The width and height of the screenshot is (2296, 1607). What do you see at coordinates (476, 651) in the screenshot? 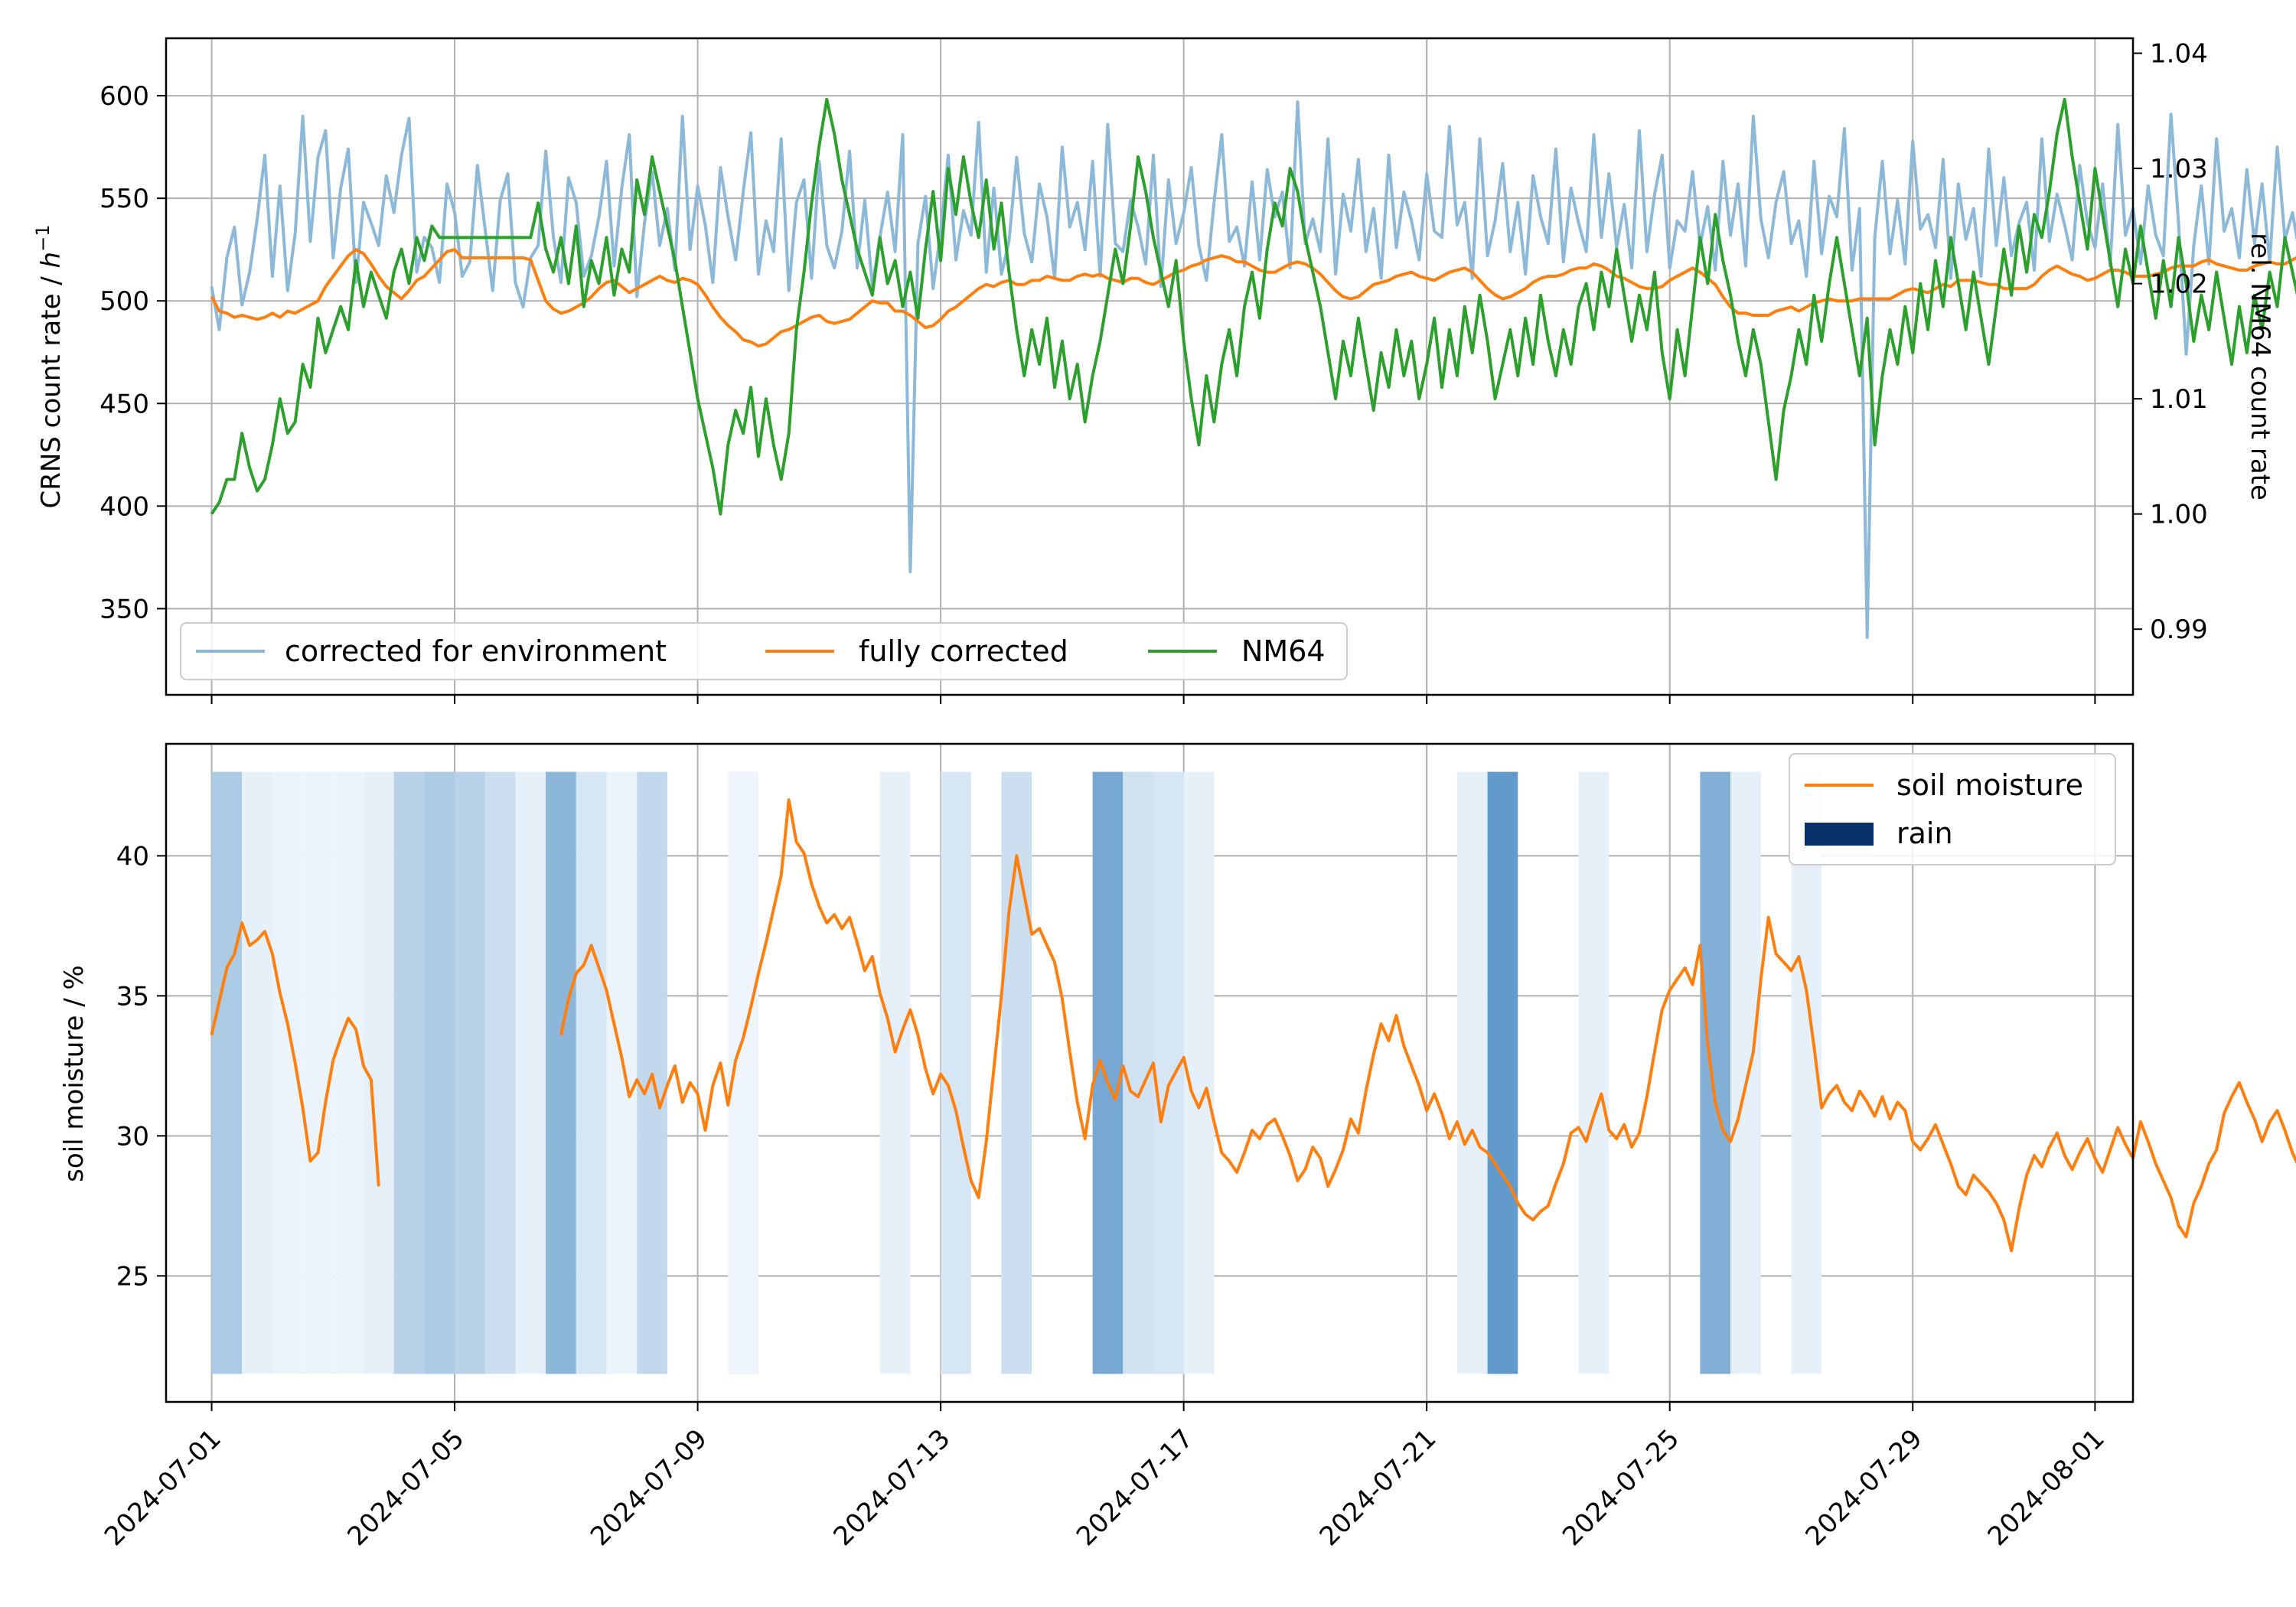
I see `legend-label-corrected-for-environment: corrected for environment` at bounding box center [476, 651].